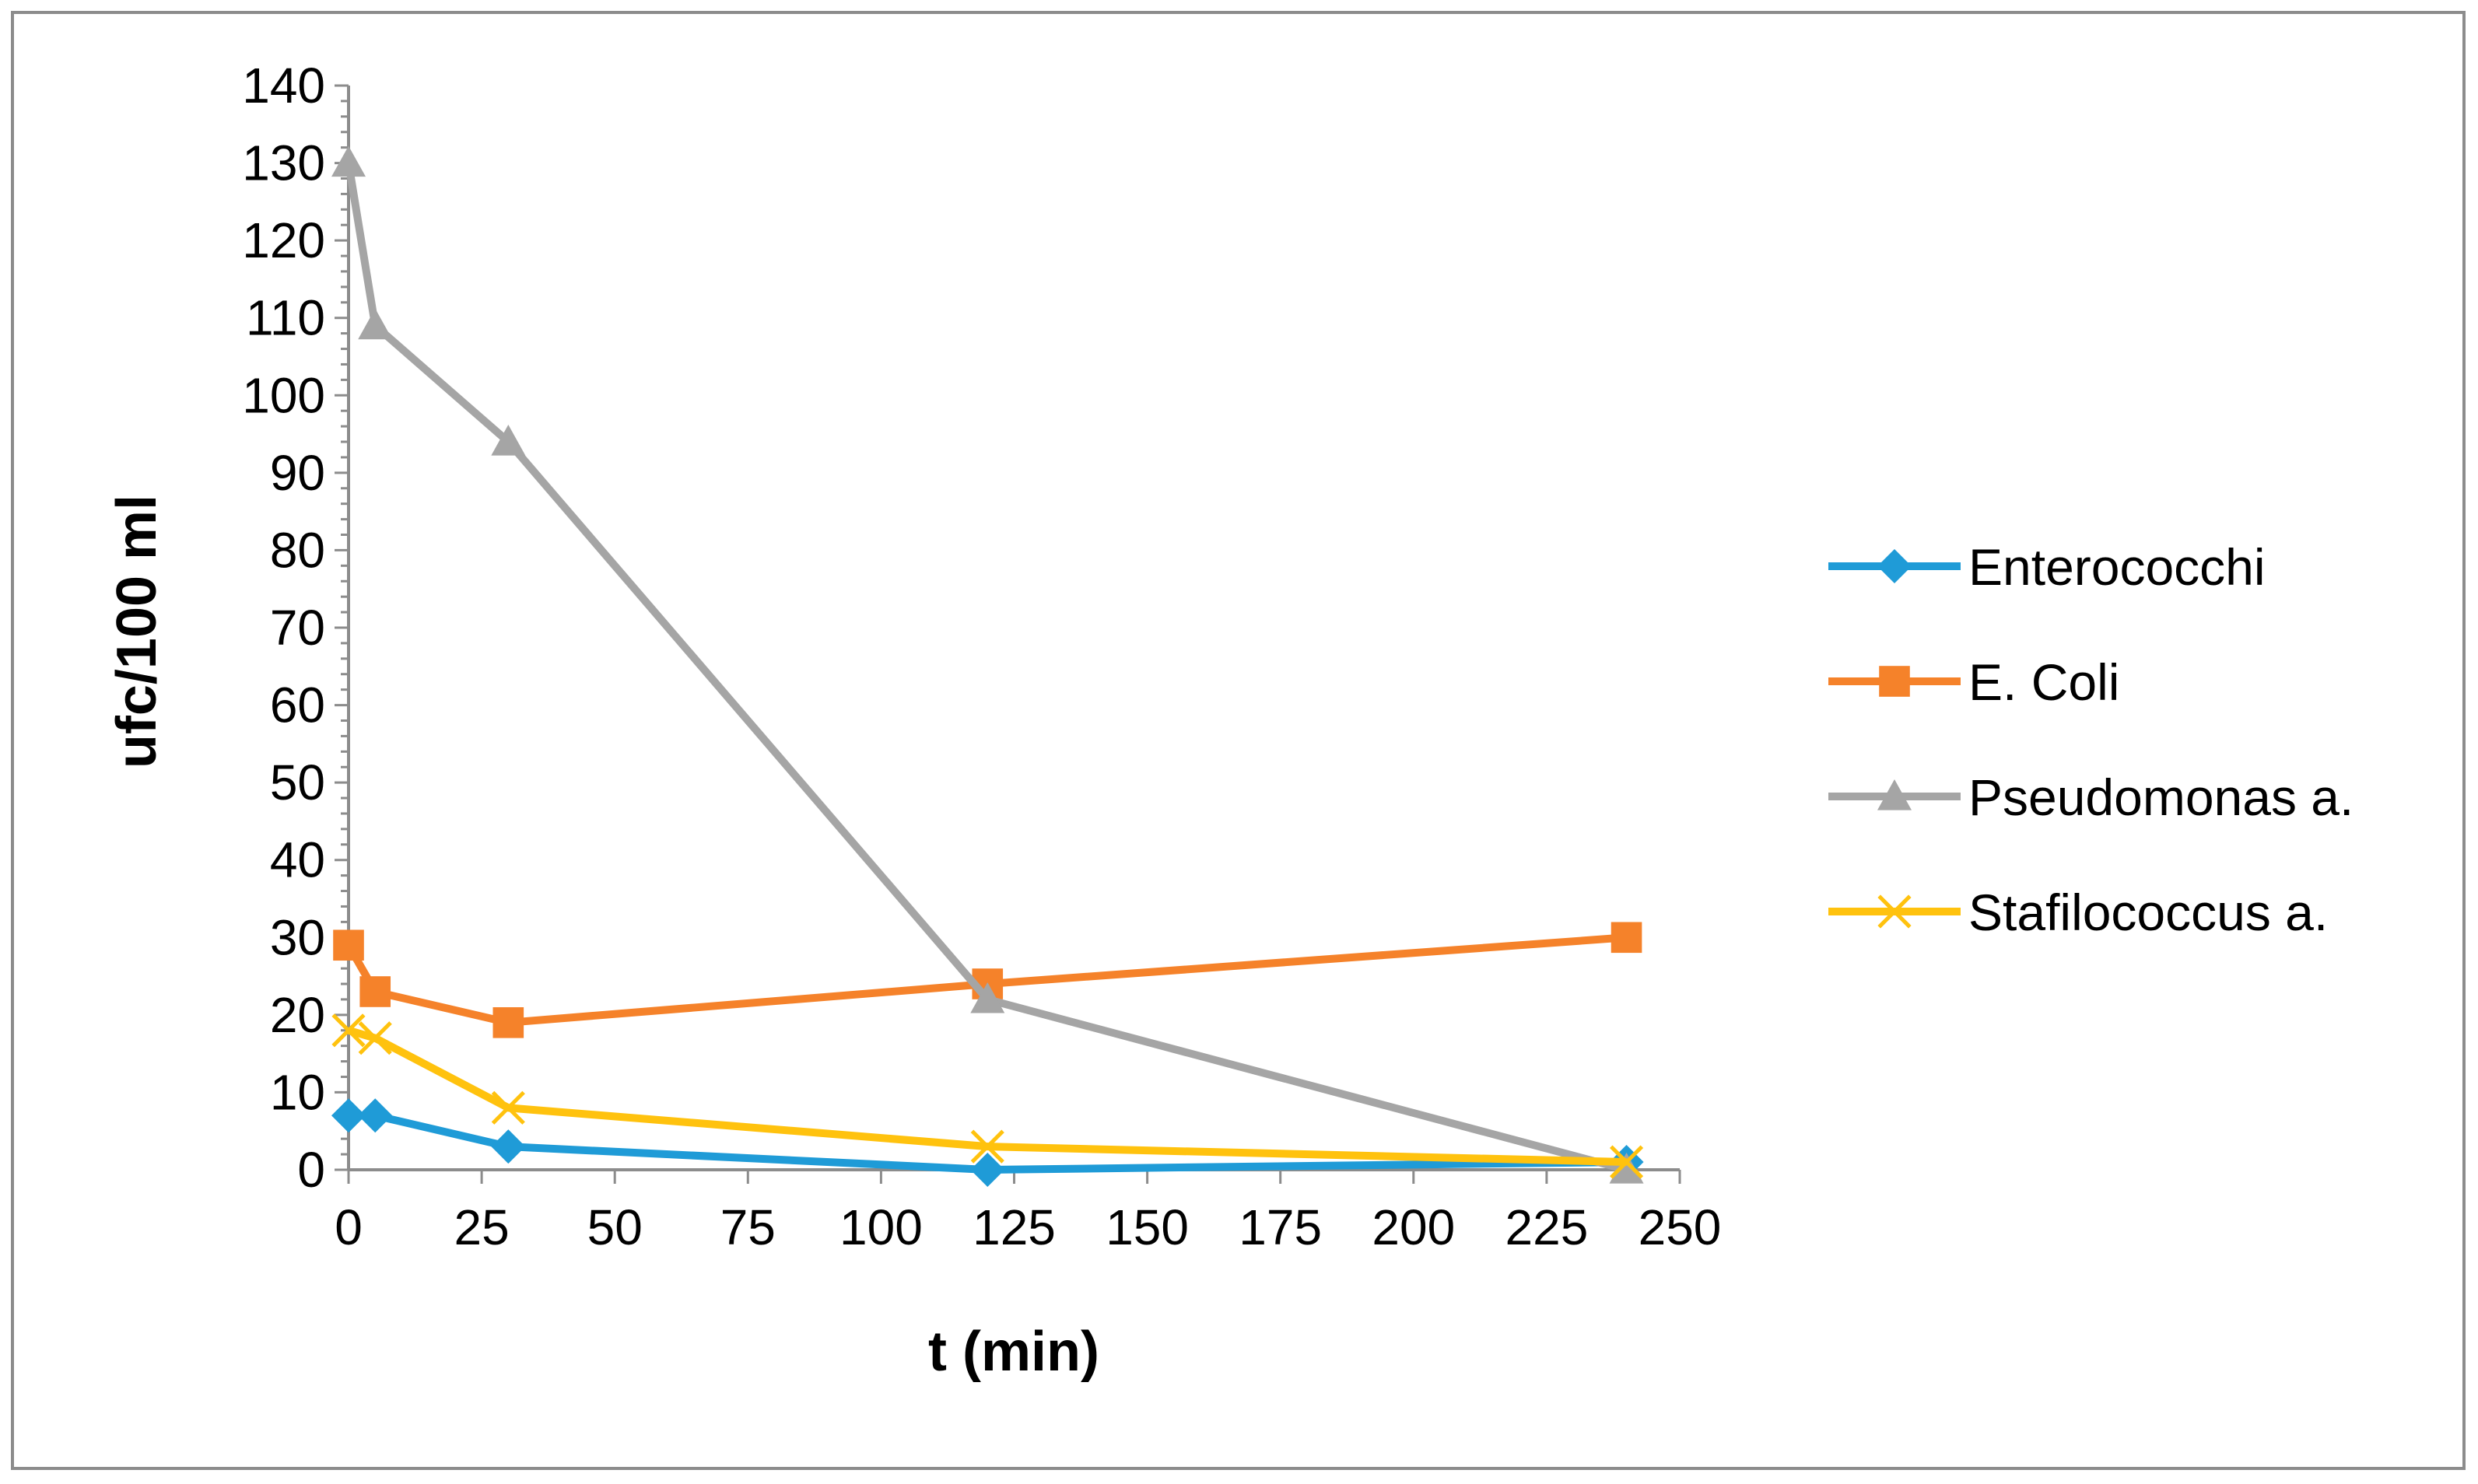  I want to click on x-tick-label: 25, so click(482, 1227).